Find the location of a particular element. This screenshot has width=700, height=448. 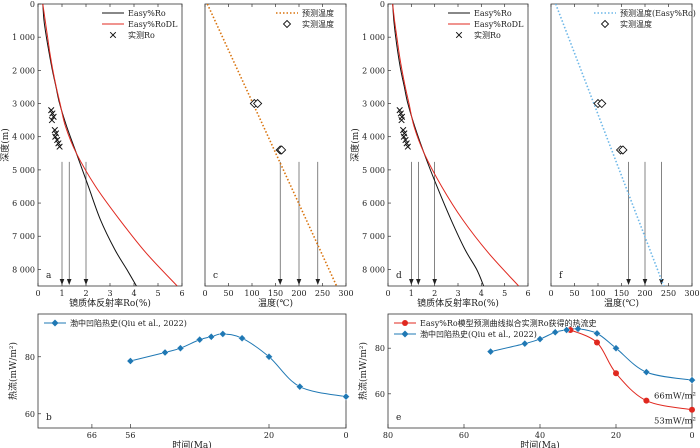

y-tick-label: 7 000 is located at coordinates (373, 236).